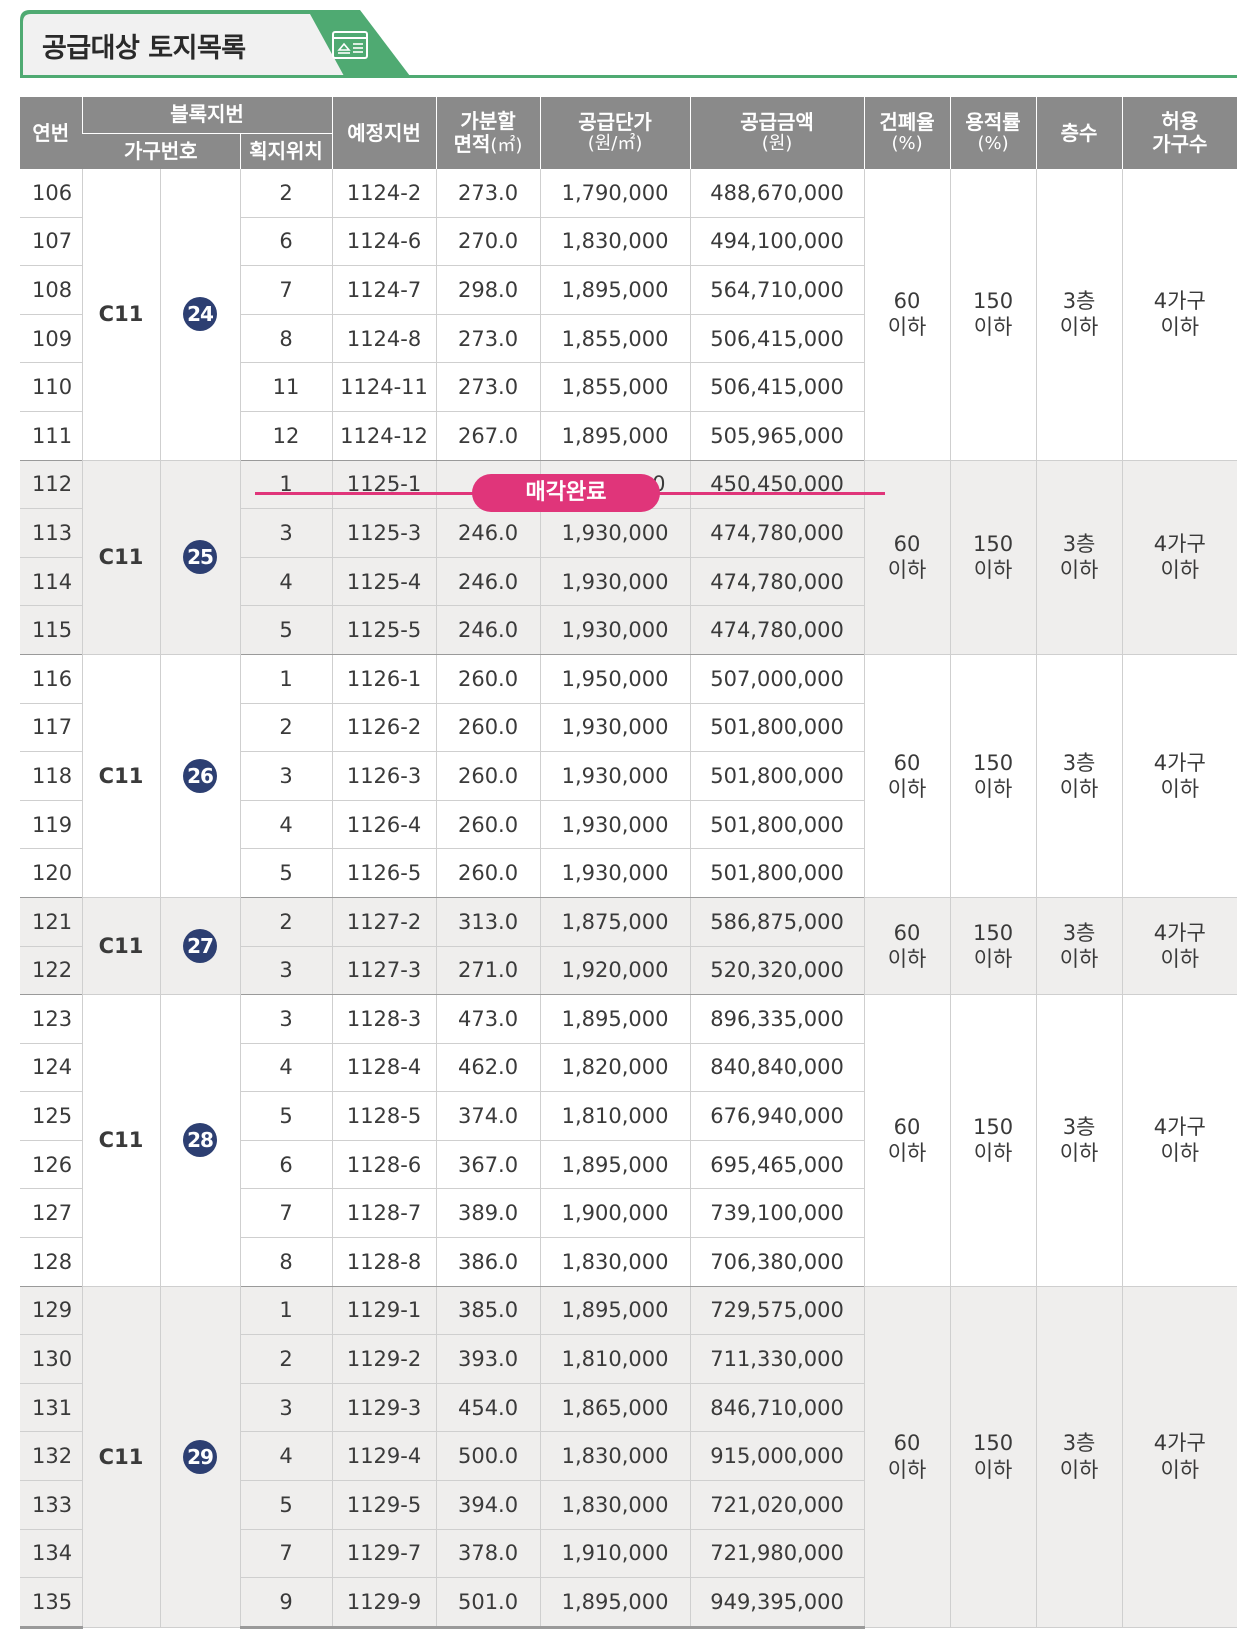 Image resolution: width=1257 pixels, height=1645 pixels. I want to click on planned-lot: 1126-1, so click(384, 679).